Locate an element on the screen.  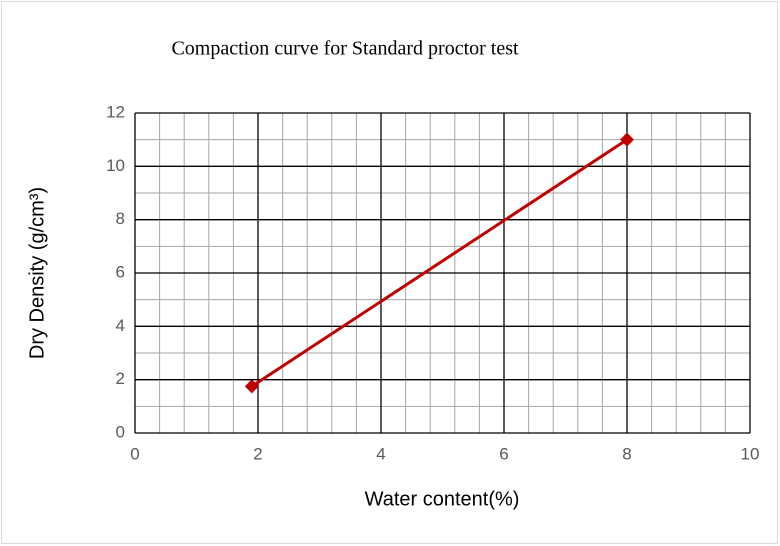
y-tick-label: 8 is located at coordinates (120, 218).